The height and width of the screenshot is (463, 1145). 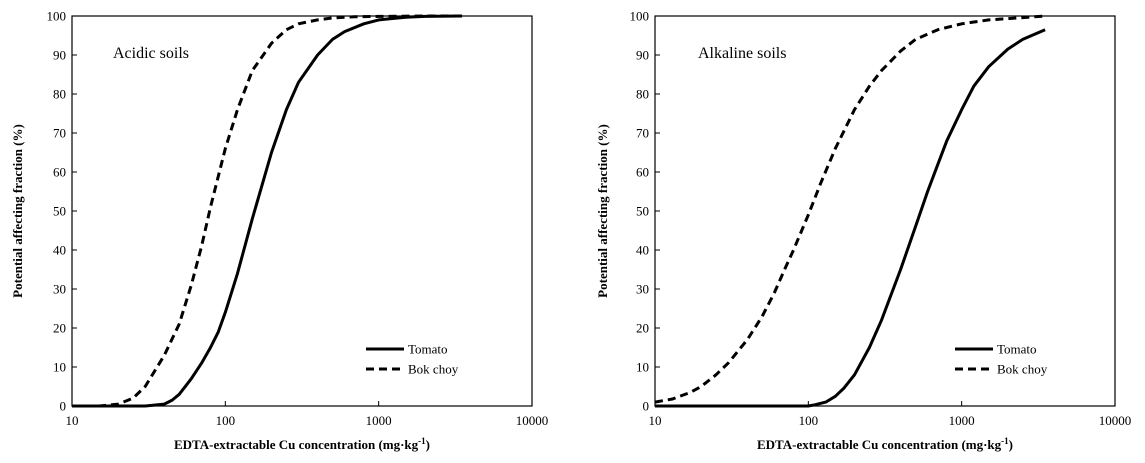 What do you see at coordinates (742, 53) in the screenshot?
I see `panel-label: Alkaline soils` at bounding box center [742, 53].